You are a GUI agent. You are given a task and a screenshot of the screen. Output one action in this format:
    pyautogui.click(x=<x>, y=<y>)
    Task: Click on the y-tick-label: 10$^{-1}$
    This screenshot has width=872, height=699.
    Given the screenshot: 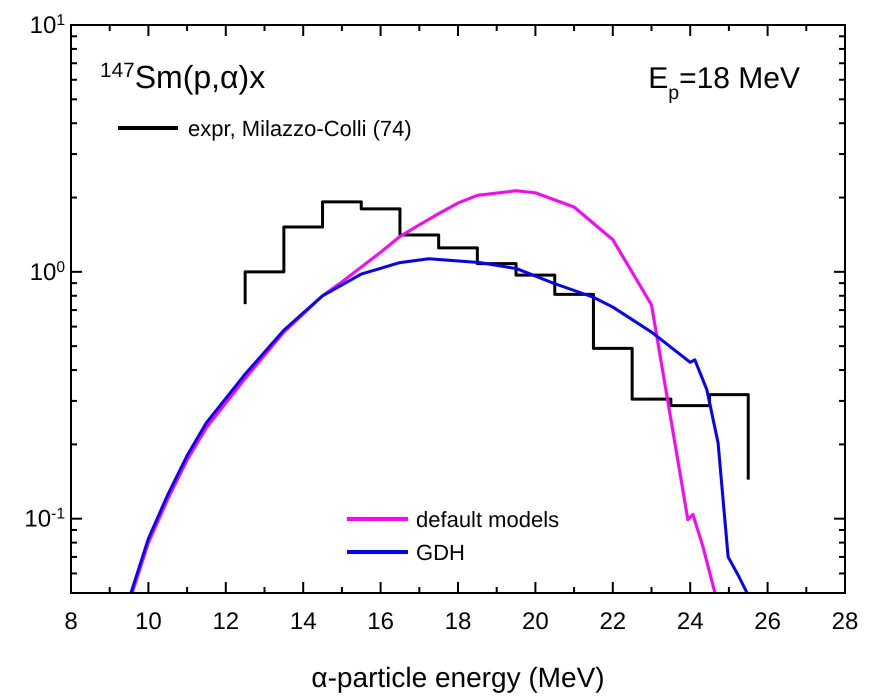 What is the action you would take?
    pyautogui.click(x=44, y=519)
    